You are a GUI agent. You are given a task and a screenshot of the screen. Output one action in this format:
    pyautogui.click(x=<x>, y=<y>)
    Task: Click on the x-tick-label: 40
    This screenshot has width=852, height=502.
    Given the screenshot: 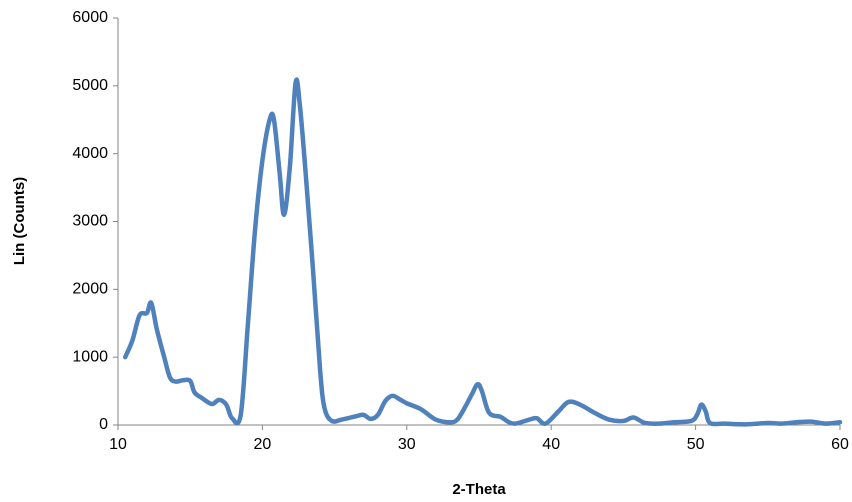 What is the action you would take?
    pyautogui.click(x=551, y=444)
    